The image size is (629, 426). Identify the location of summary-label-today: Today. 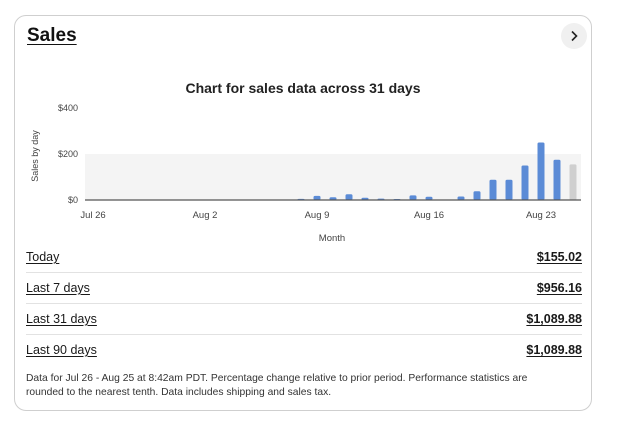
(43, 257).